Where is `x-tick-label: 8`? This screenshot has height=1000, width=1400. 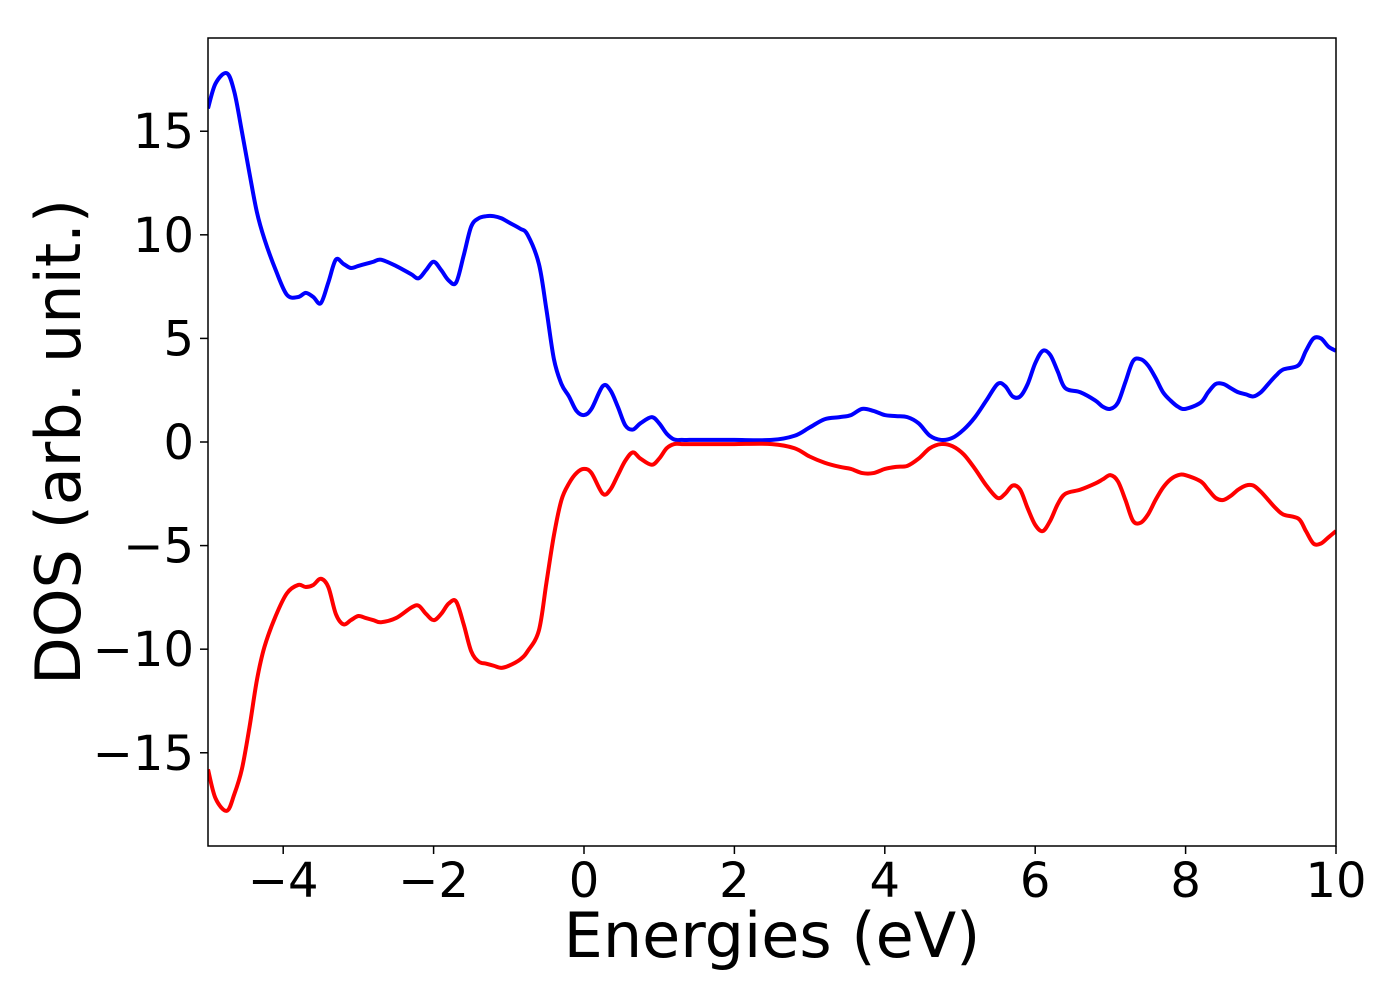 x-tick-label: 8 is located at coordinates (1185, 881).